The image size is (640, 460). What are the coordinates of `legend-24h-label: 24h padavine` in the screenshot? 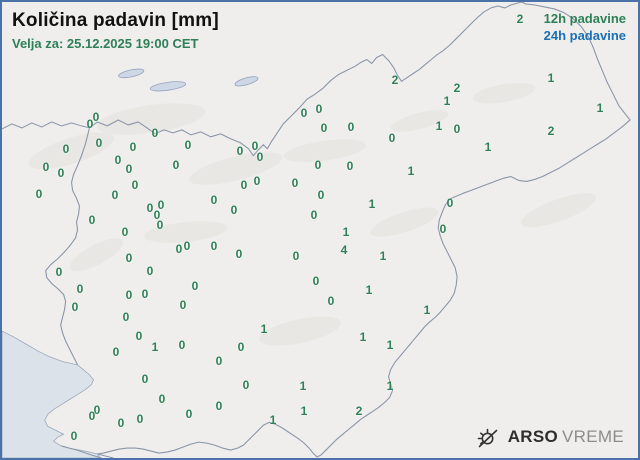 It's located at (584, 35).